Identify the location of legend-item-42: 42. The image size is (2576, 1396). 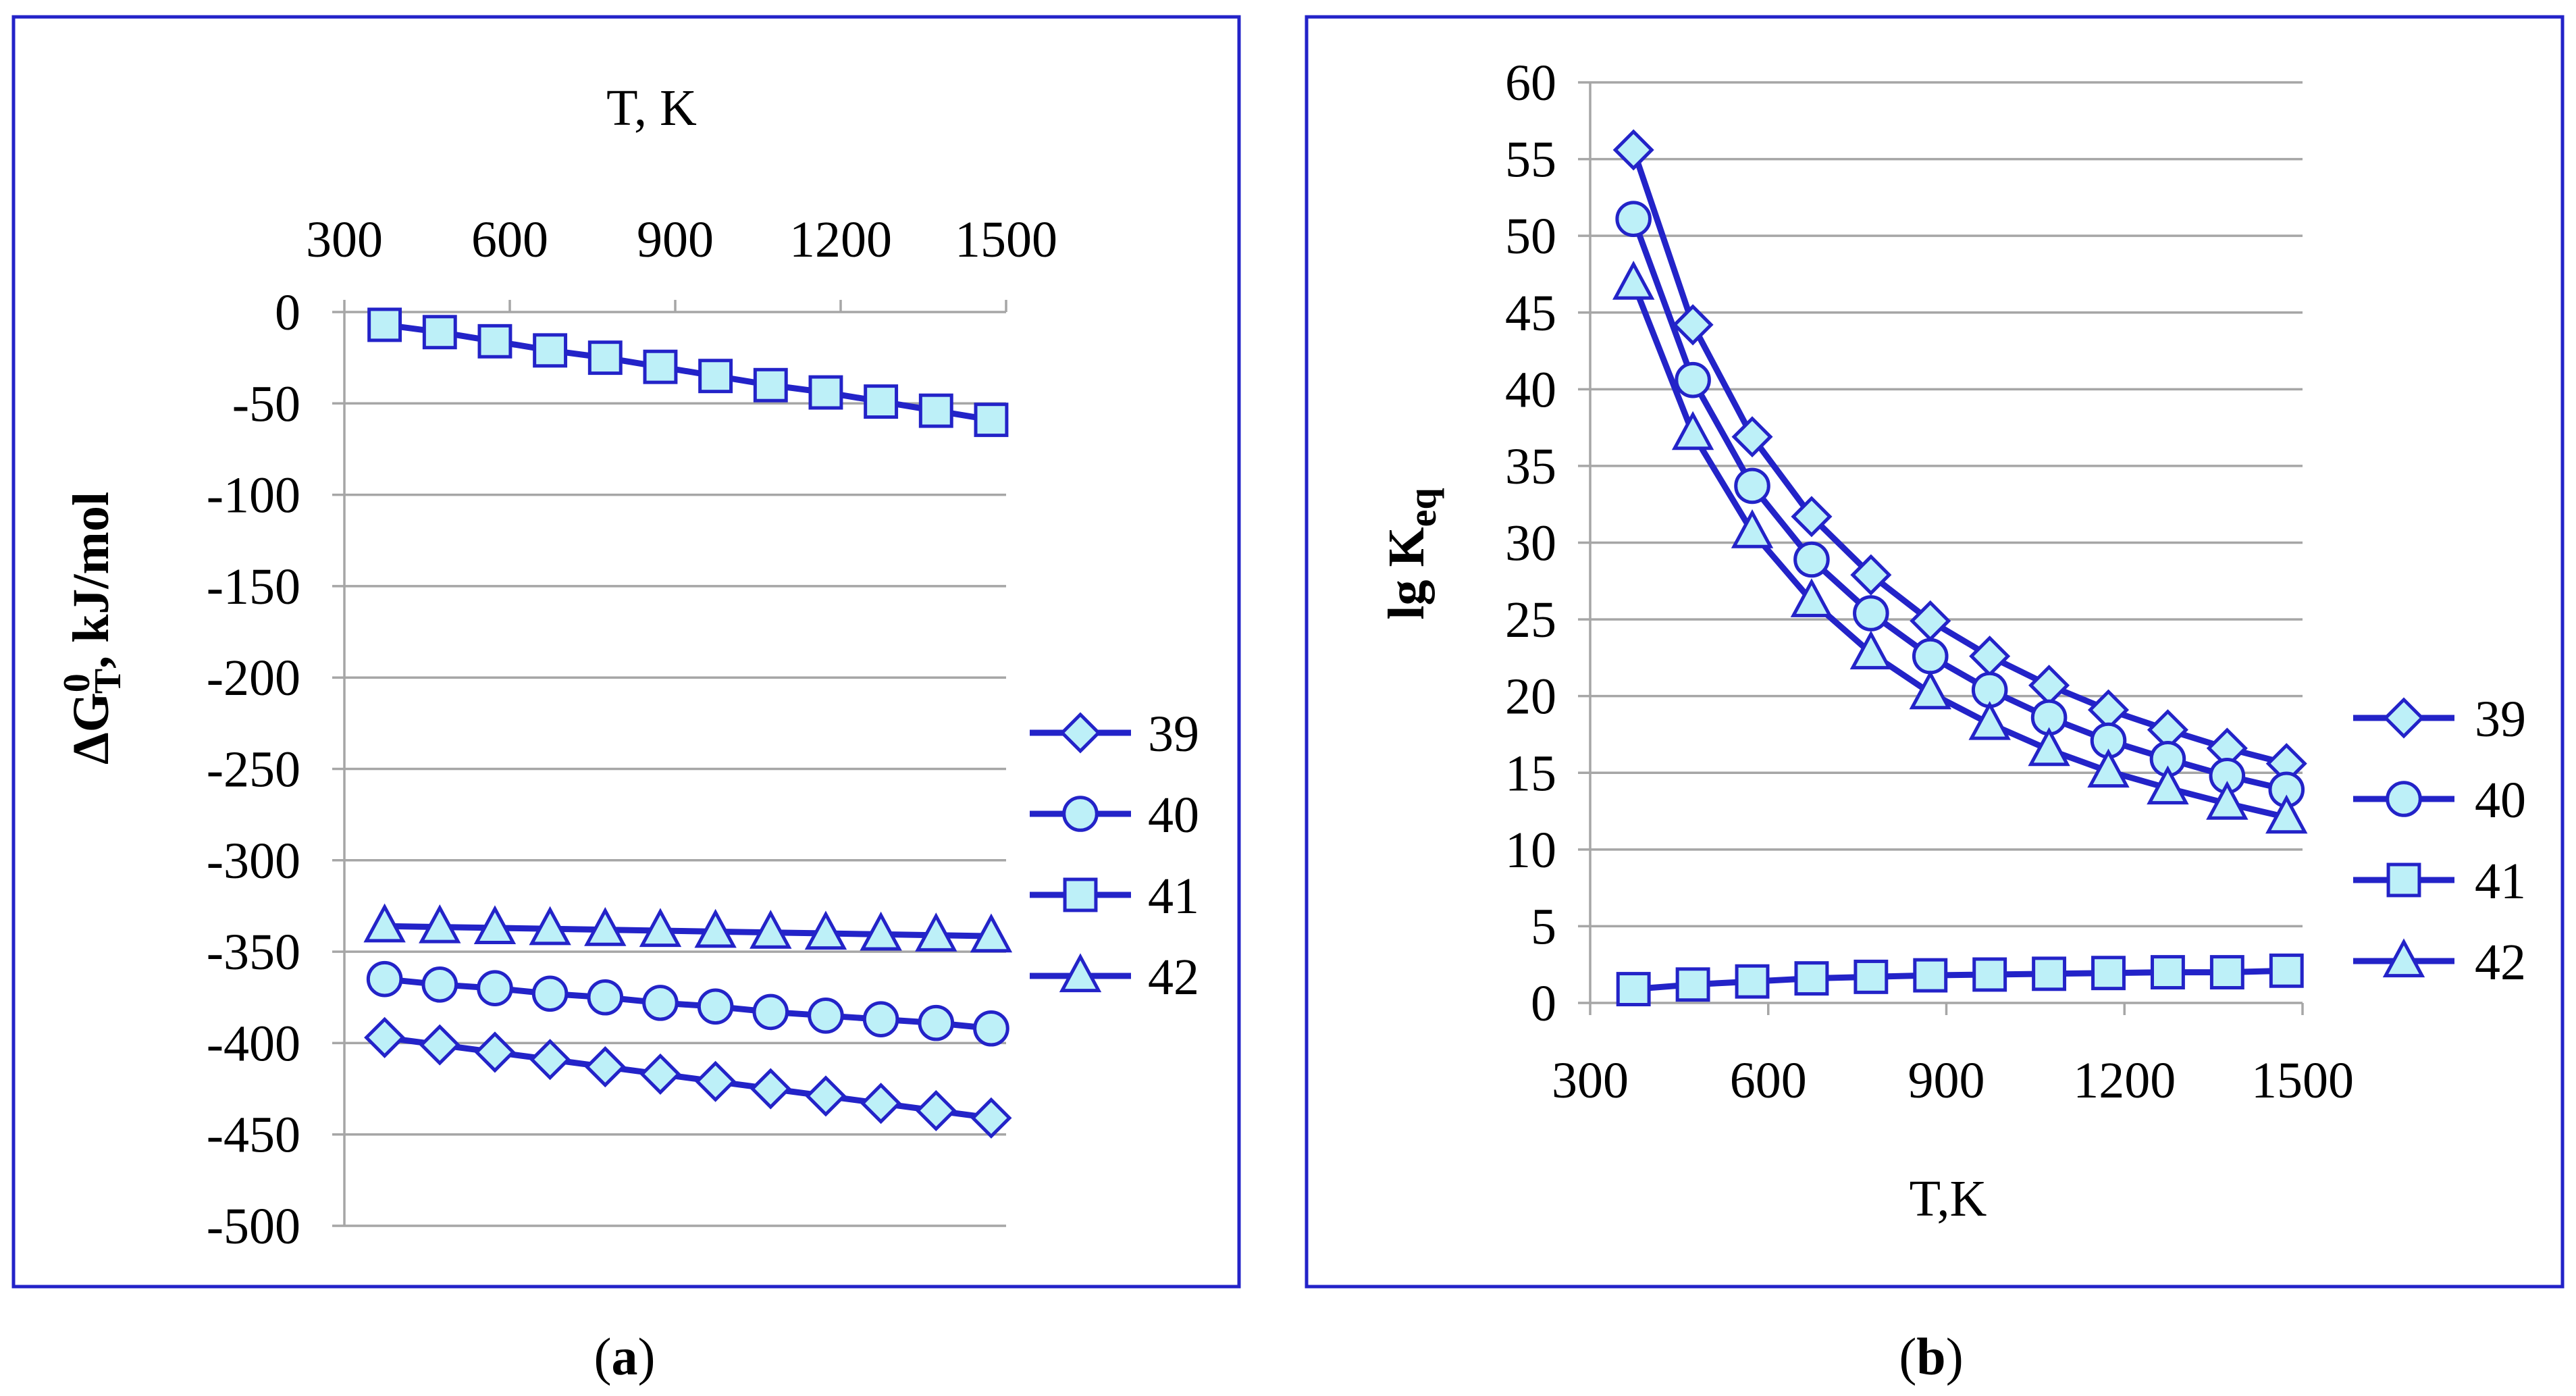
(2440, 962).